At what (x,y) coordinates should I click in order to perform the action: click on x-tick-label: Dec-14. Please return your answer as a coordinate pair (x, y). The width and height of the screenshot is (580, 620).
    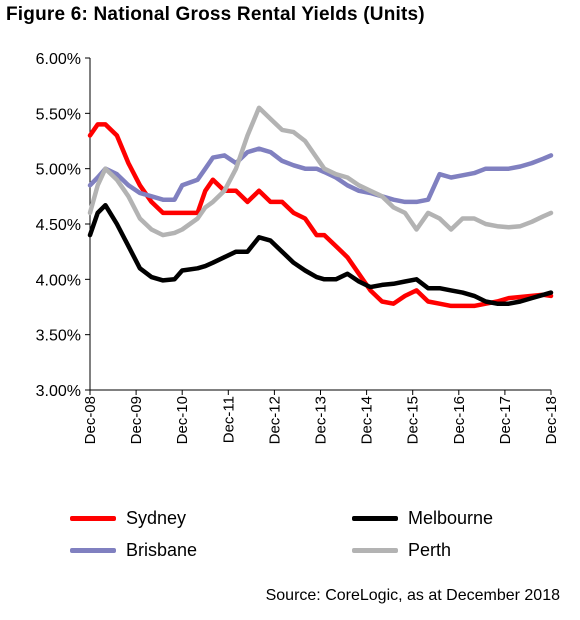
    Looking at the image, I should click on (367, 420).